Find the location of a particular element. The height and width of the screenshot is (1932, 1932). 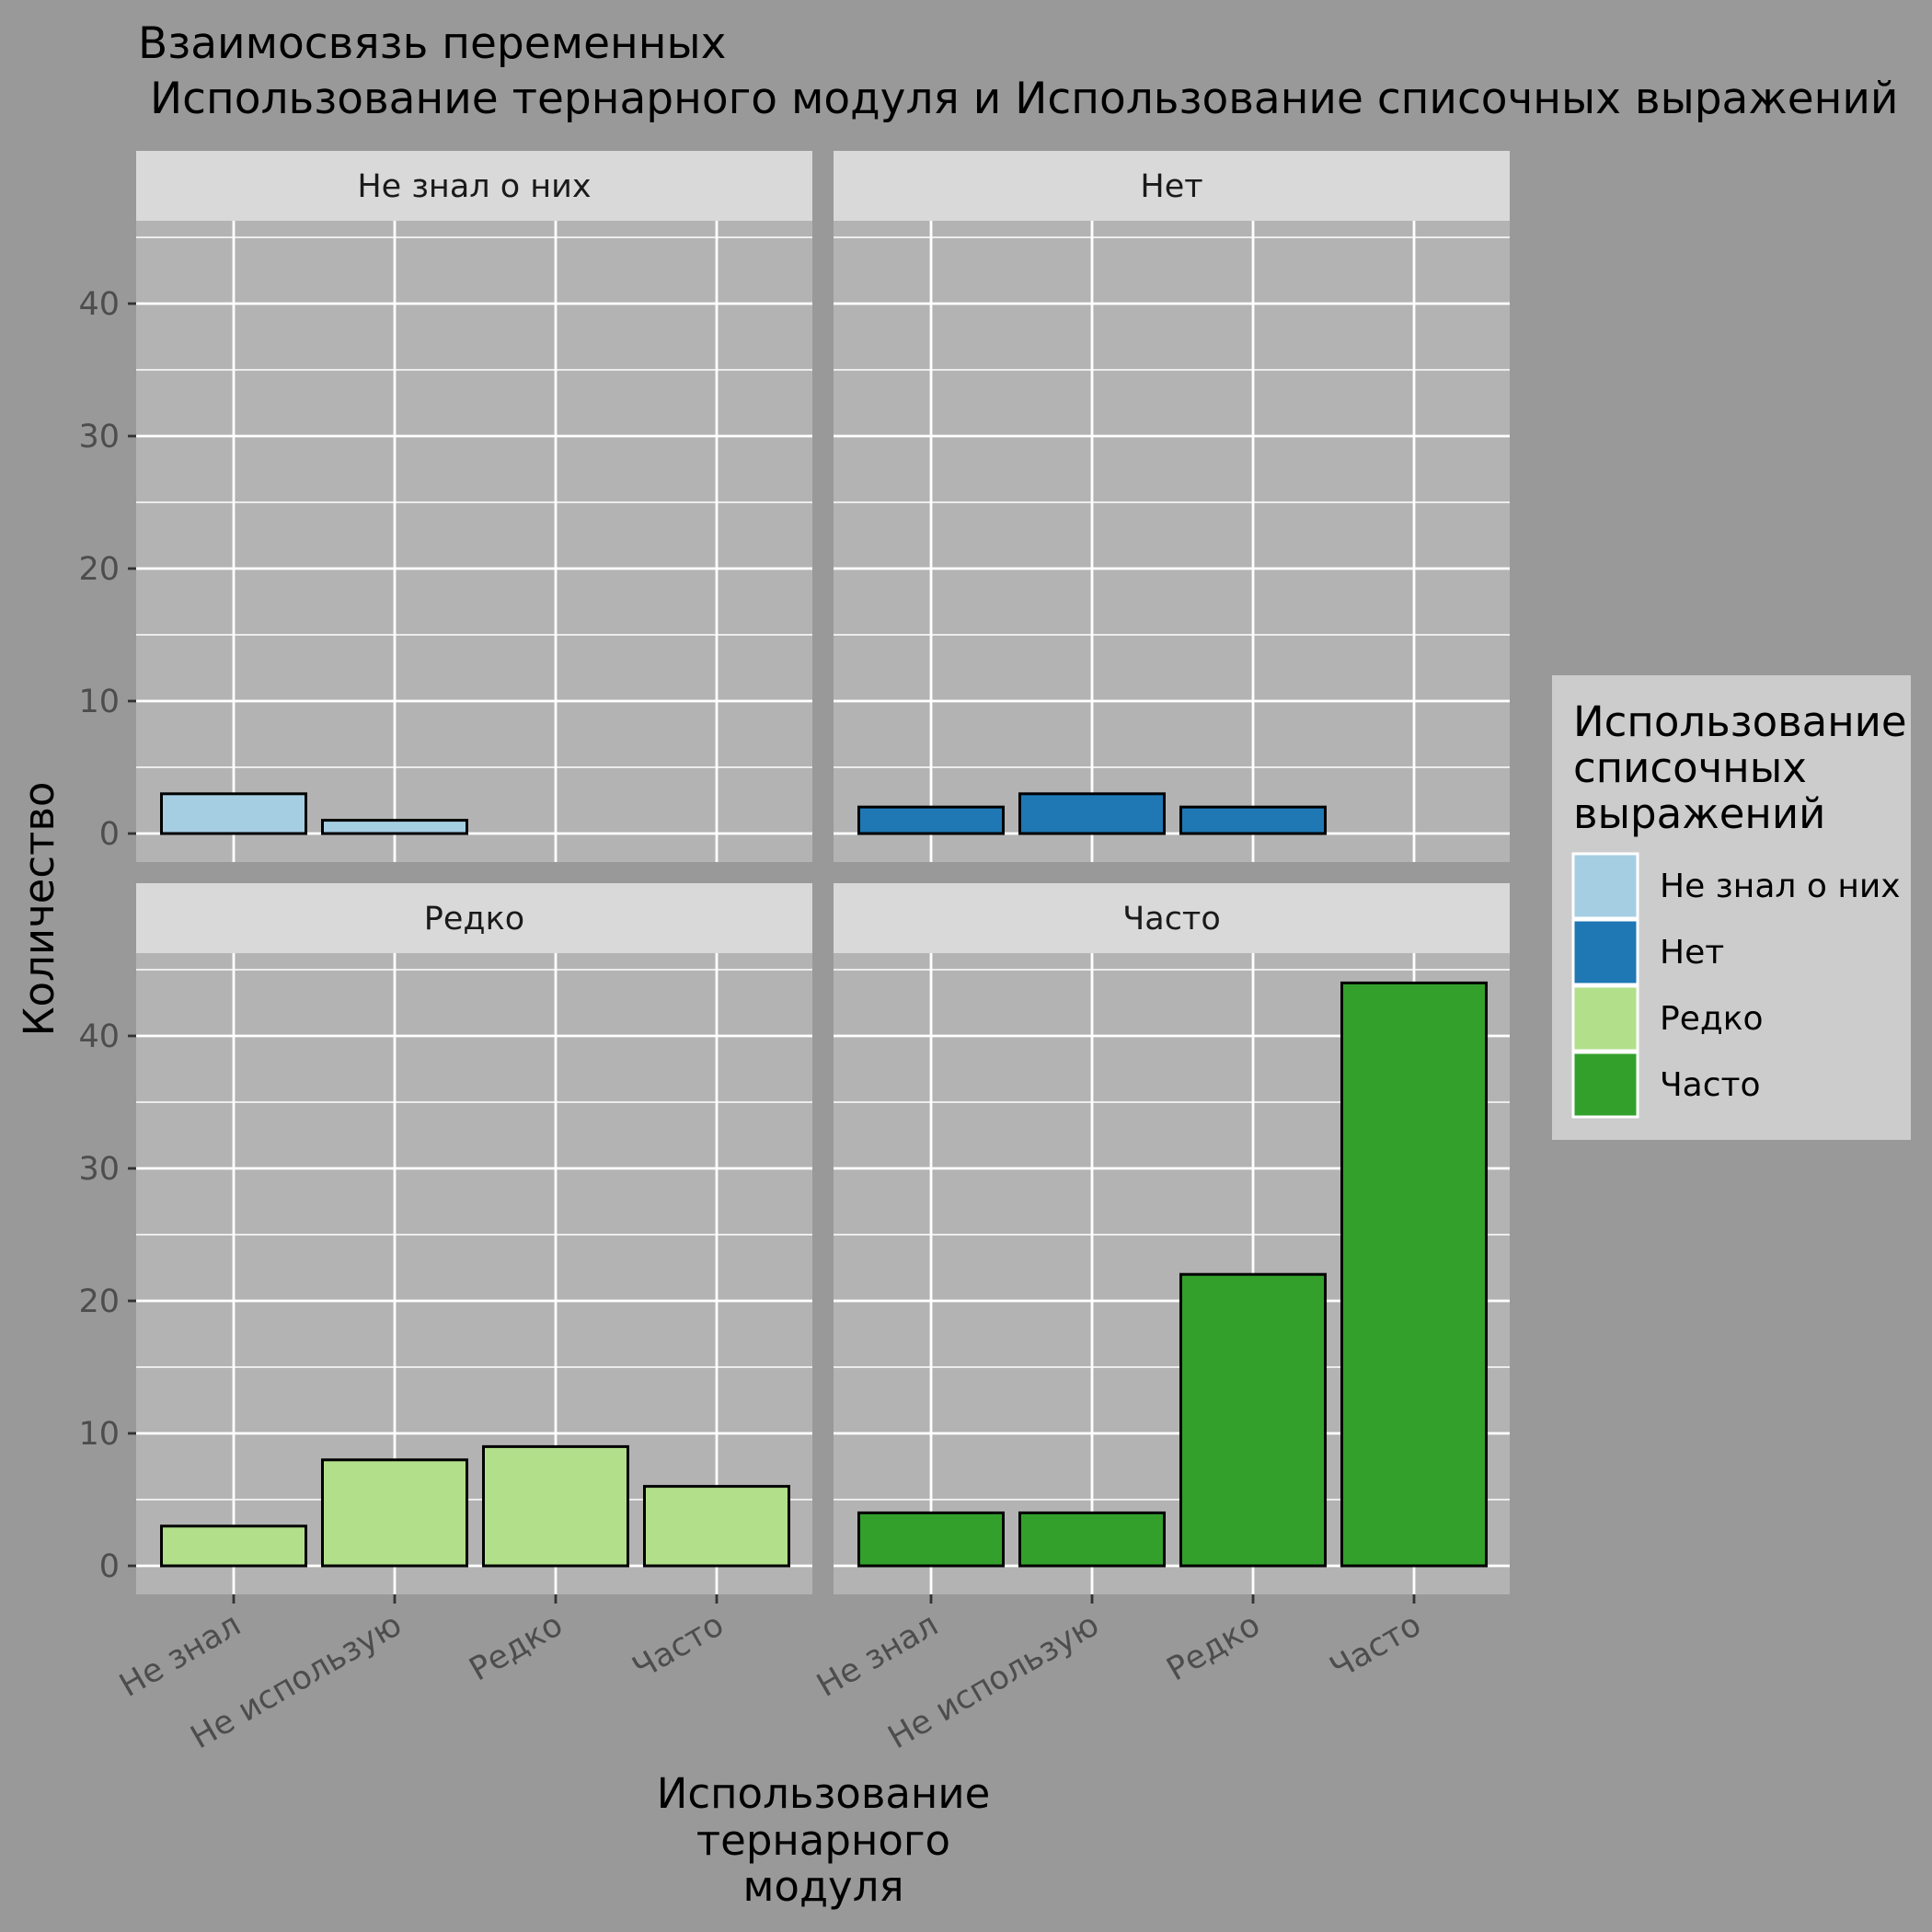

facet-strip-label: Часто is located at coordinates (1171, 919).